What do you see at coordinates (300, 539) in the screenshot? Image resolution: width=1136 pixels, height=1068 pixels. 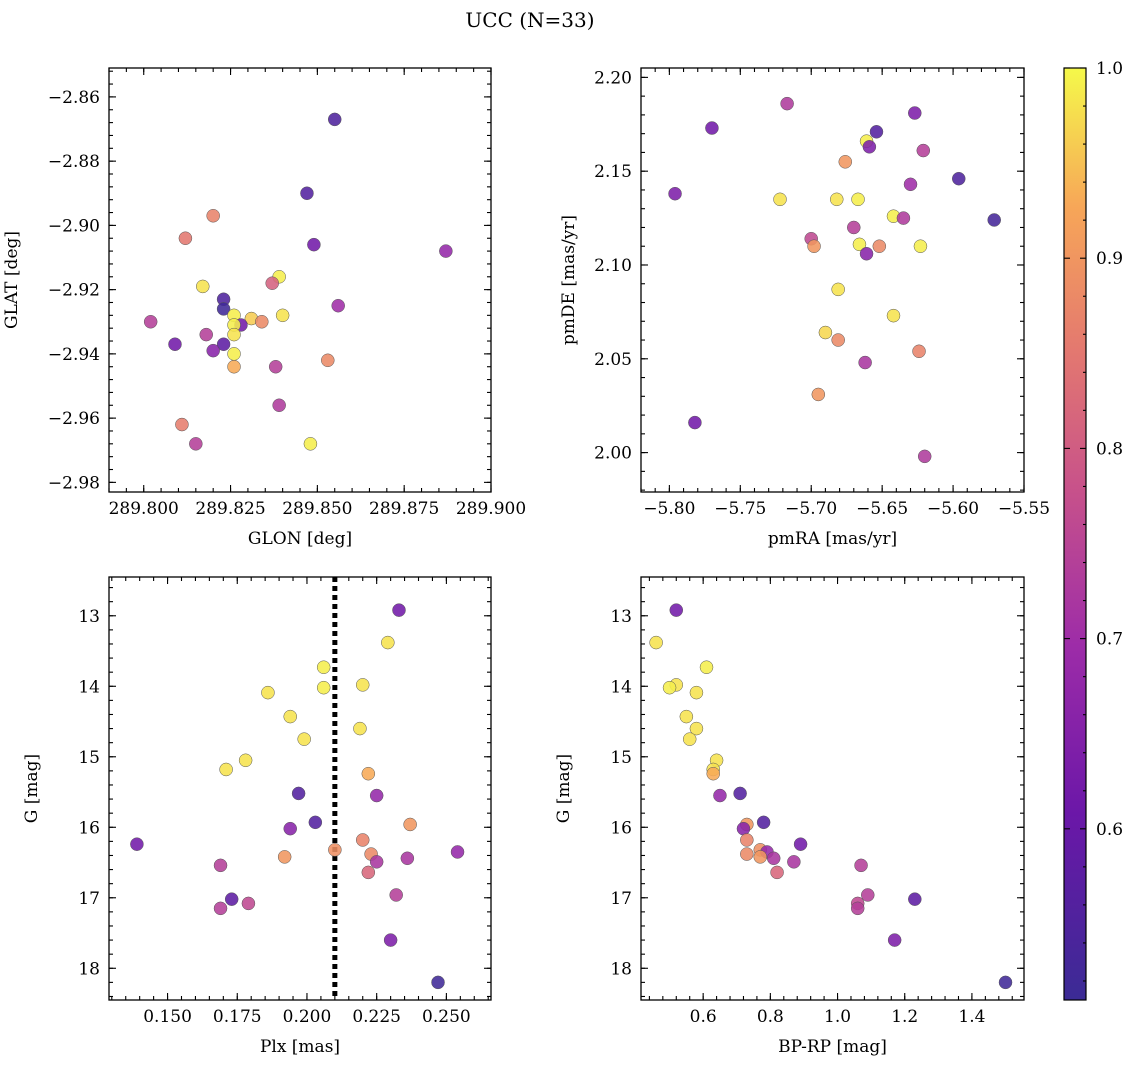 I see `x-axis-label: GLON [deg]` at bounding box center [300, 539].